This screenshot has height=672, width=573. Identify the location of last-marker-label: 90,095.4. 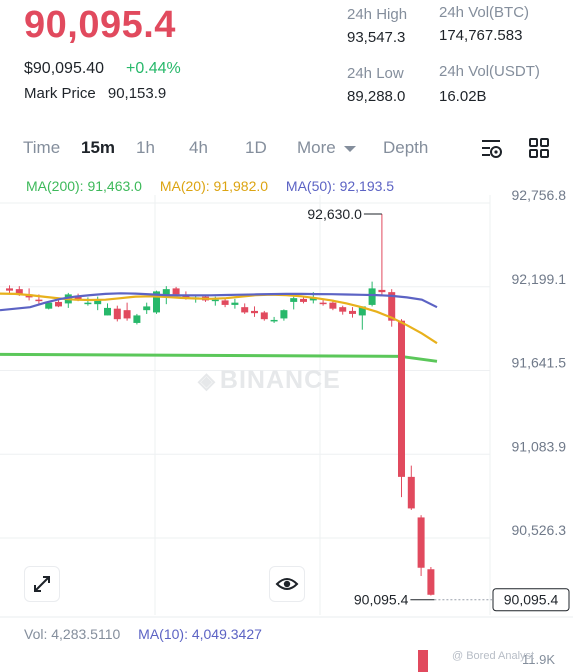
(381, 600).